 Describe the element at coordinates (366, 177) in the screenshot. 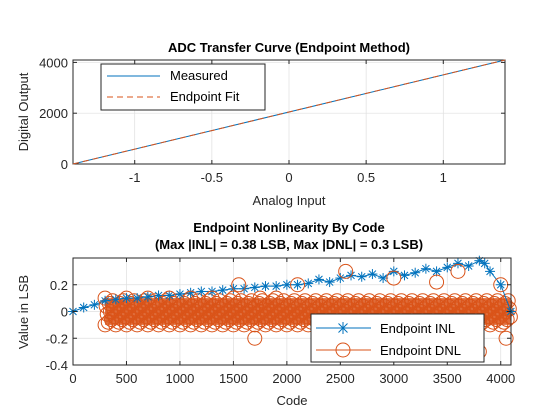

I see `x-tick-label: 0.5` at that location.